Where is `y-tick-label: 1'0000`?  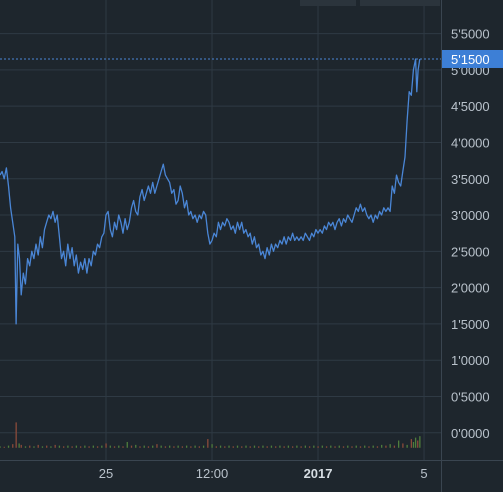 y-tick-label: 1'0000 is located at coordinates (470, 360).